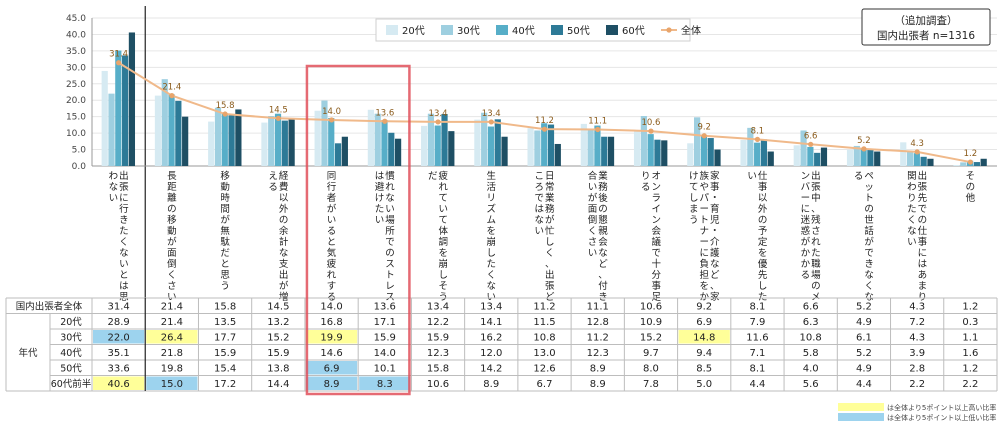 This screenshot has width=1008, height=434. What do you see at coordinates (332, 384) in the screenshot?
I see `cell-5-4: 8.9` at bounding box center [332, 384].